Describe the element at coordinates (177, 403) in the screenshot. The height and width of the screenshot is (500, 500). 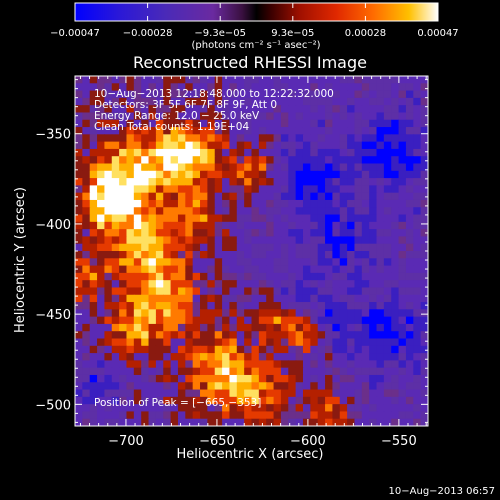
I see `peak-position-label: Position of Peak = [−665,−353]` at that location.